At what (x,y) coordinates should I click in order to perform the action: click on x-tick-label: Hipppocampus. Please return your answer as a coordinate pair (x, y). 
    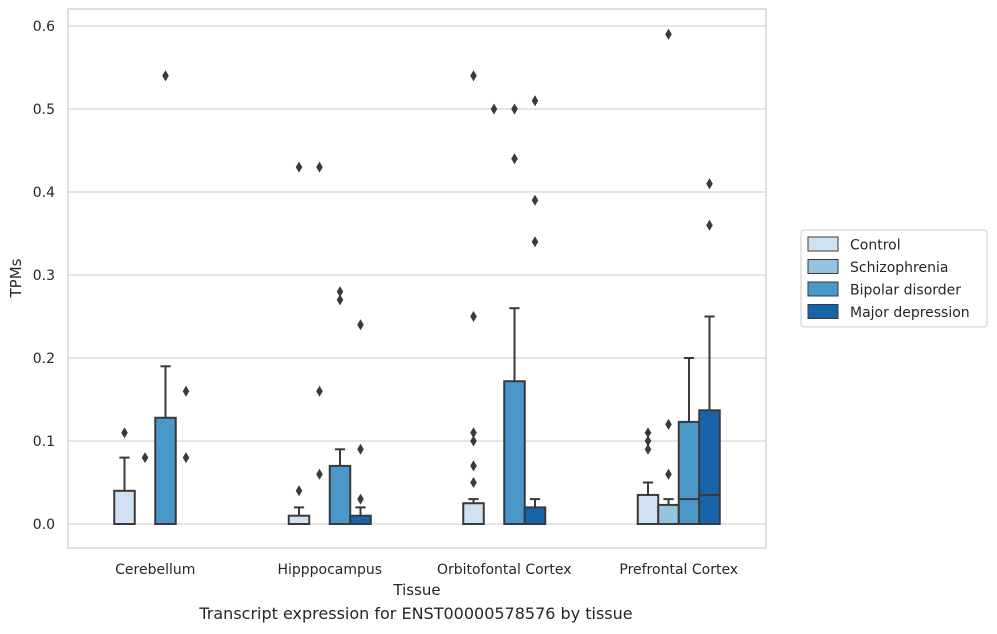
    Looking at the image, I should click on (329, 570).